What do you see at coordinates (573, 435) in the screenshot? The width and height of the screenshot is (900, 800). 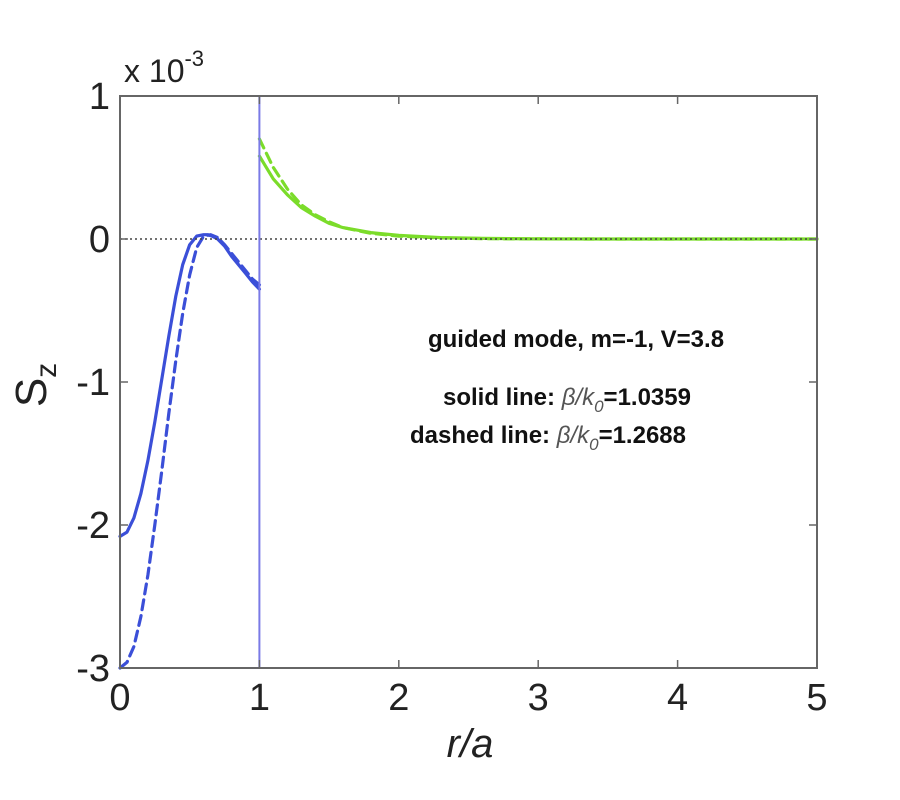 I see `annotation-dashed-beta: β/k` at bounding box center [573, 435].